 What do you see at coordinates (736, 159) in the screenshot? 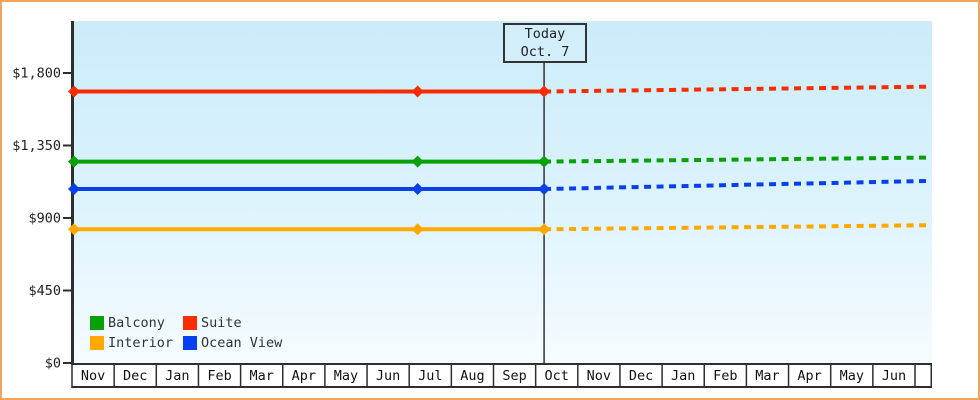
I see `forecast-line-balcony` at bounding box center [736, 159].